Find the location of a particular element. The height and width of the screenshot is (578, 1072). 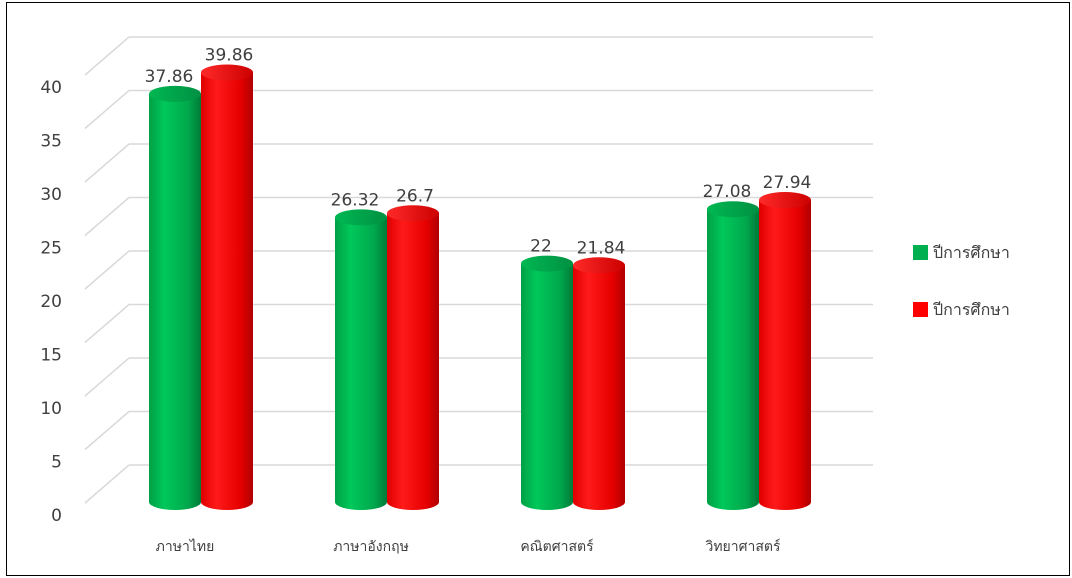

y-tick-label: 15 is located at coordinates (51, 356).